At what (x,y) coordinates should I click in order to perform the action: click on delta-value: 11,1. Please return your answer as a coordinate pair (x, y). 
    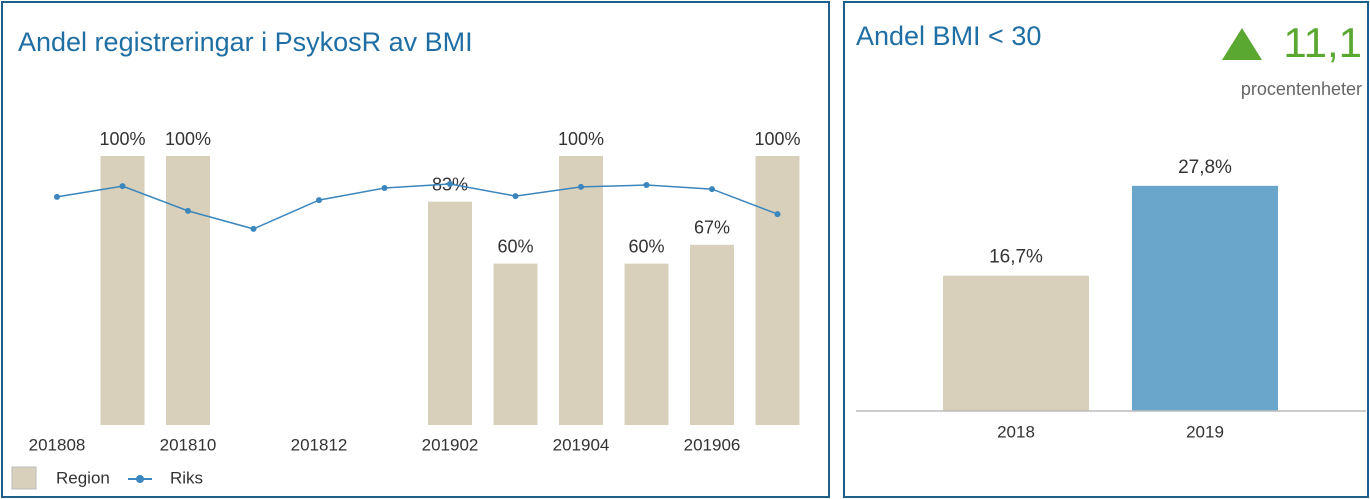
    Looking at the image, I should click on (1322, 42).